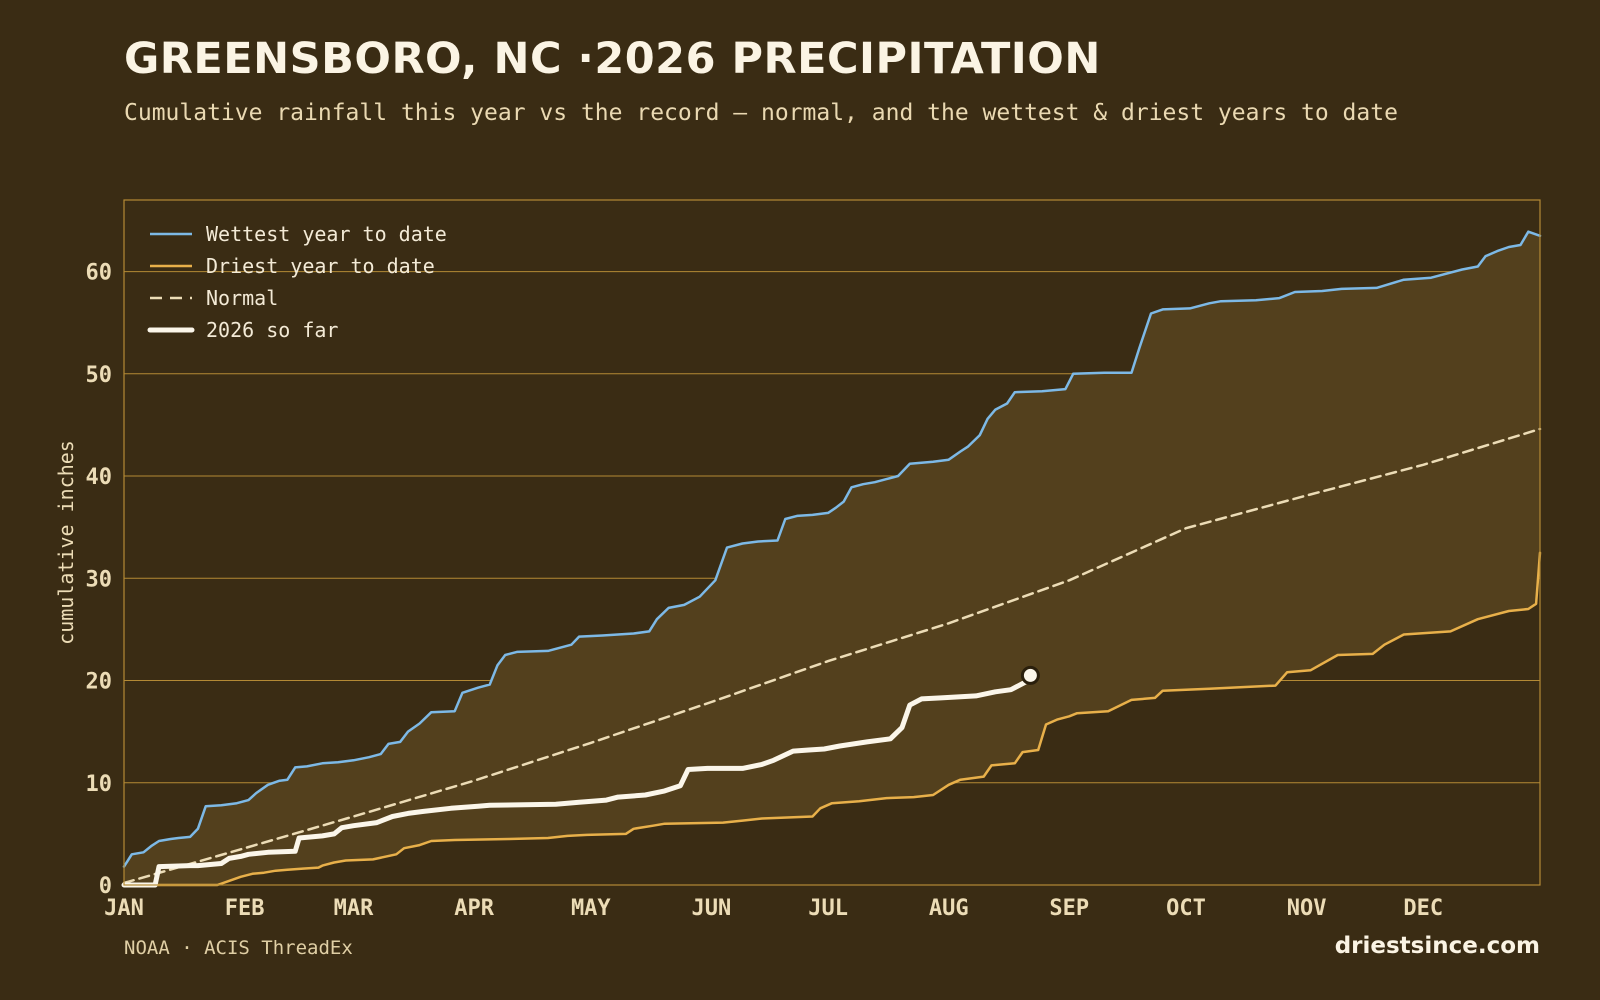 This screenshot has width=1600, height=1000. What do you see at coordinates (474, 908) in the screenshot?
I see `x-tick-label: APR` at bounding box center [474, 908].